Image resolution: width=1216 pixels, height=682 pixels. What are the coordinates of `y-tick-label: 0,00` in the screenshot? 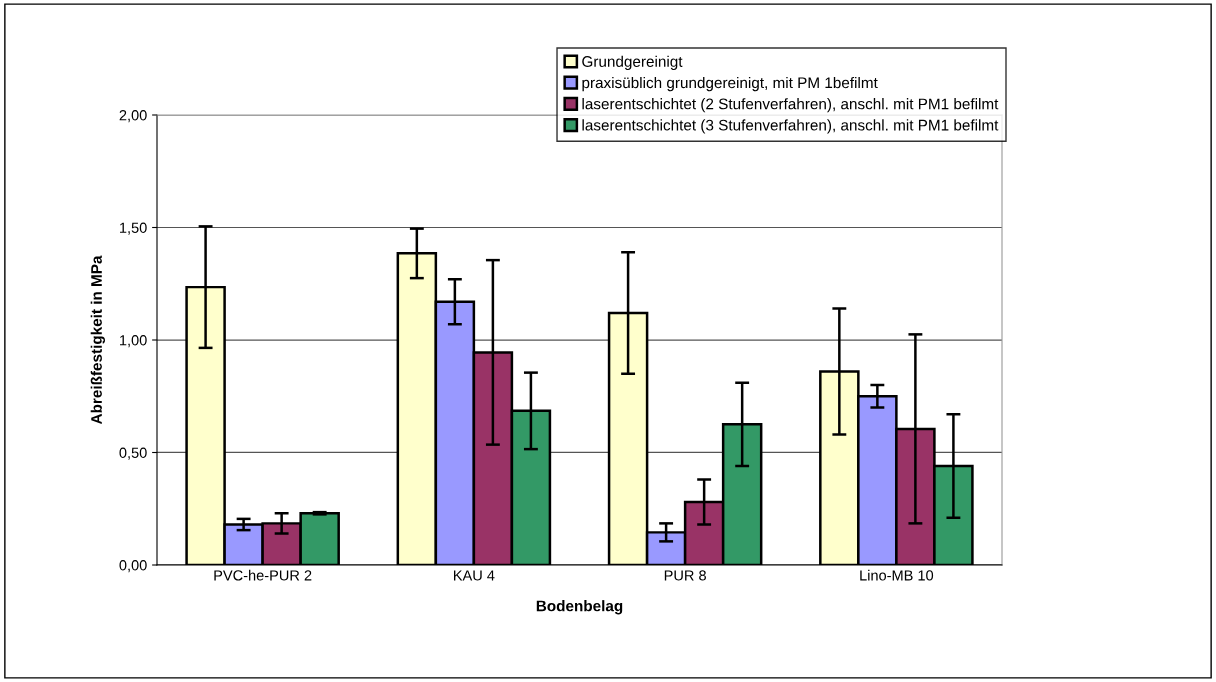 It's located at (133, 566).